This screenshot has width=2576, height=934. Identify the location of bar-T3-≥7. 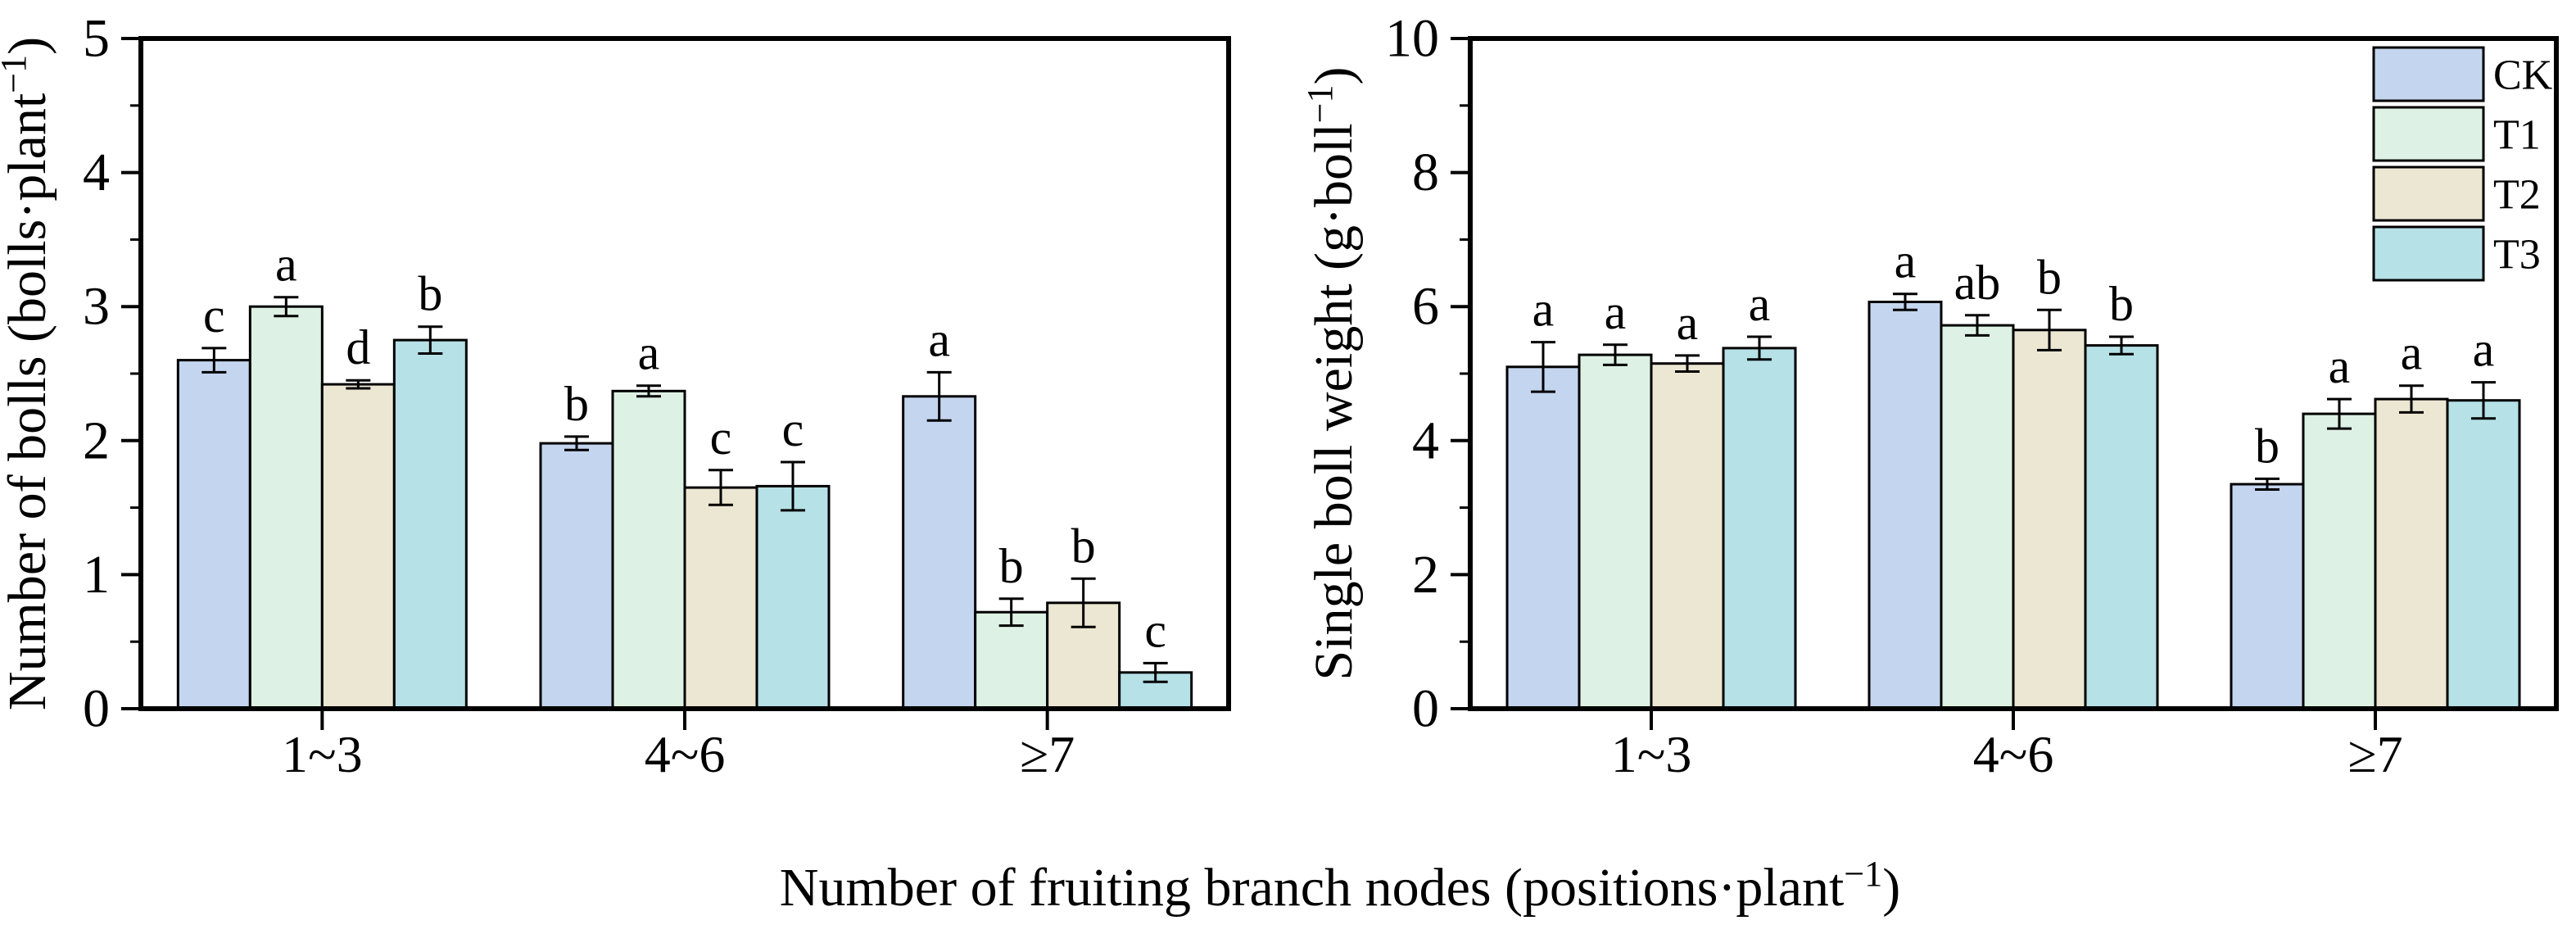
(2483, 555).